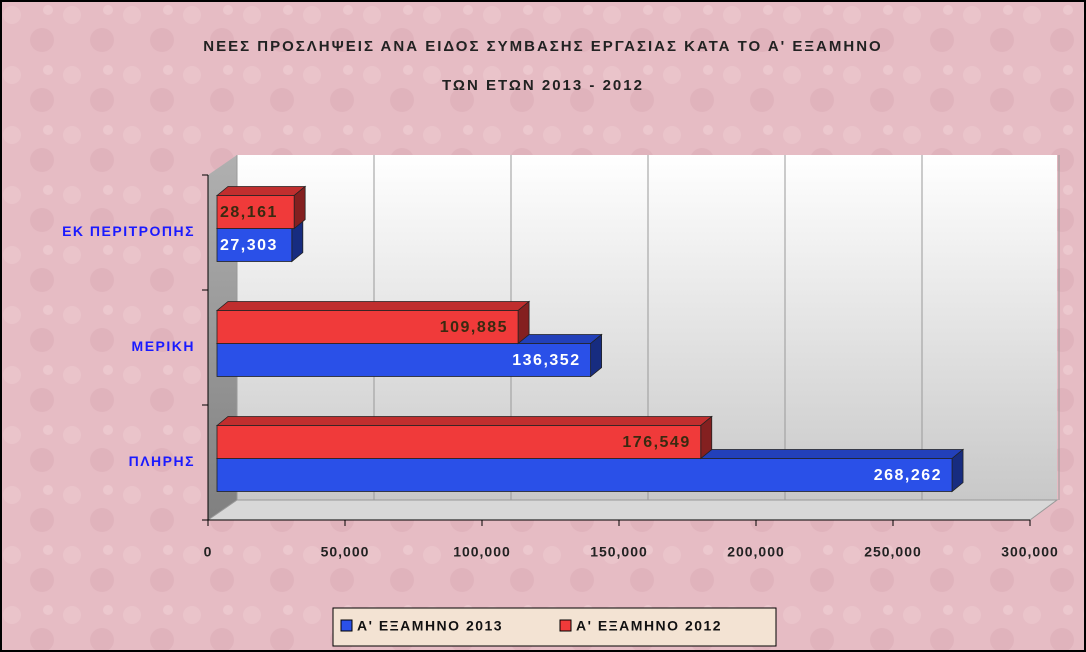 This screenshot has height=652, width=1086. I want to click on floor, so click(632, 510).